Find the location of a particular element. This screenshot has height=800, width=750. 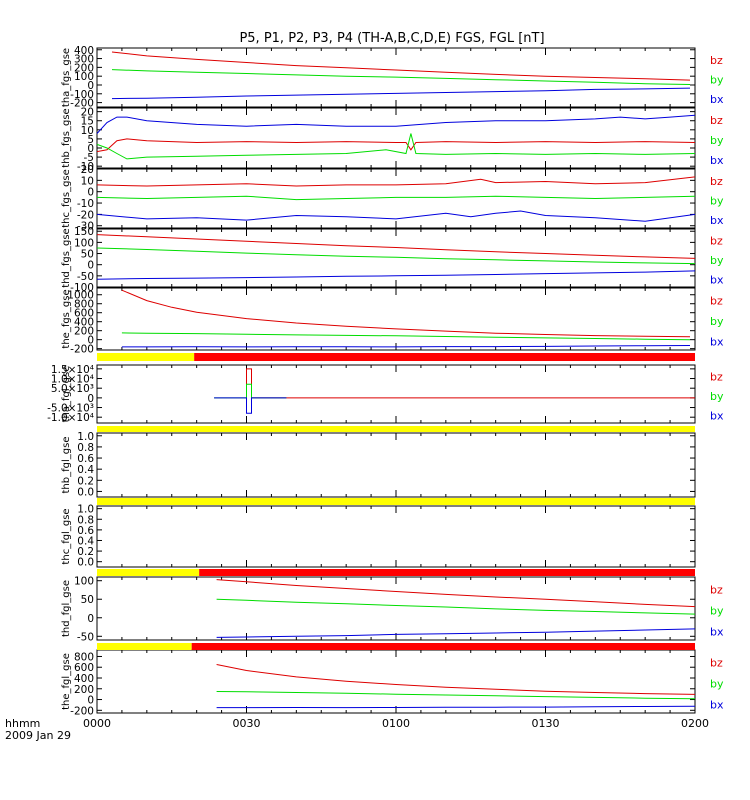

y-tick-label: 1000 is located at coordinates (80, 296).